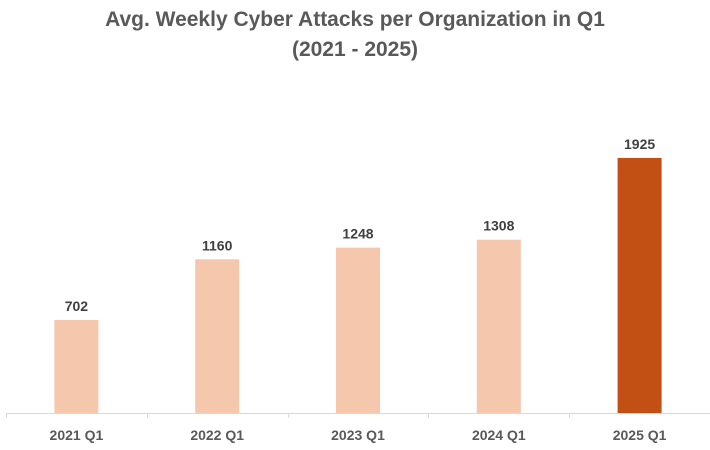  I want to click on data-label: 1308, so click(498, 226).